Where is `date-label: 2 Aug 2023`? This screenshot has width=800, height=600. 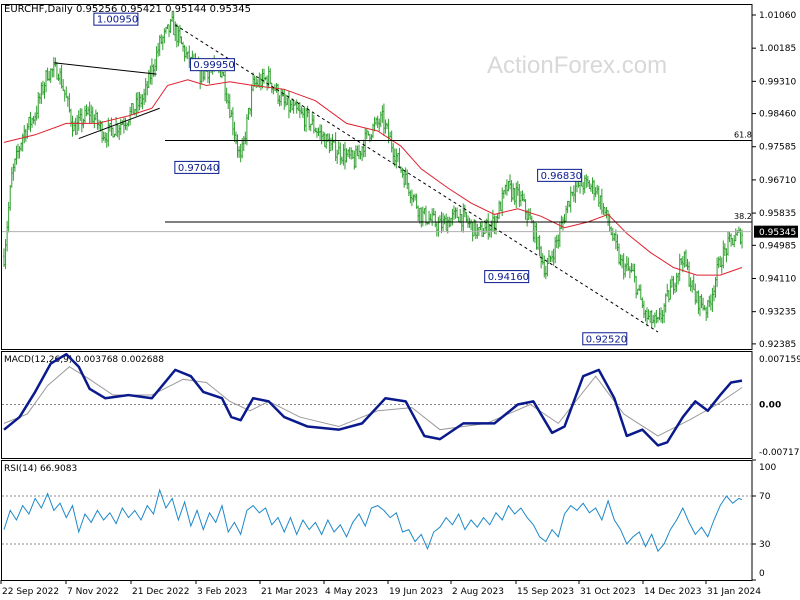
date-label: 2 Aug 2023 is located at coordinates (478, 592).